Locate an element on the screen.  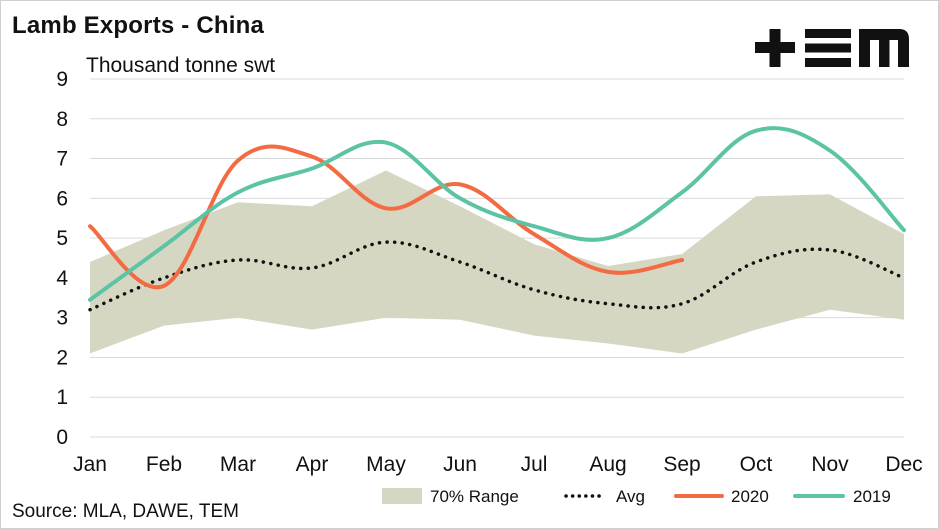
x-tick-label: Apr is located at coordinates (312, 464).